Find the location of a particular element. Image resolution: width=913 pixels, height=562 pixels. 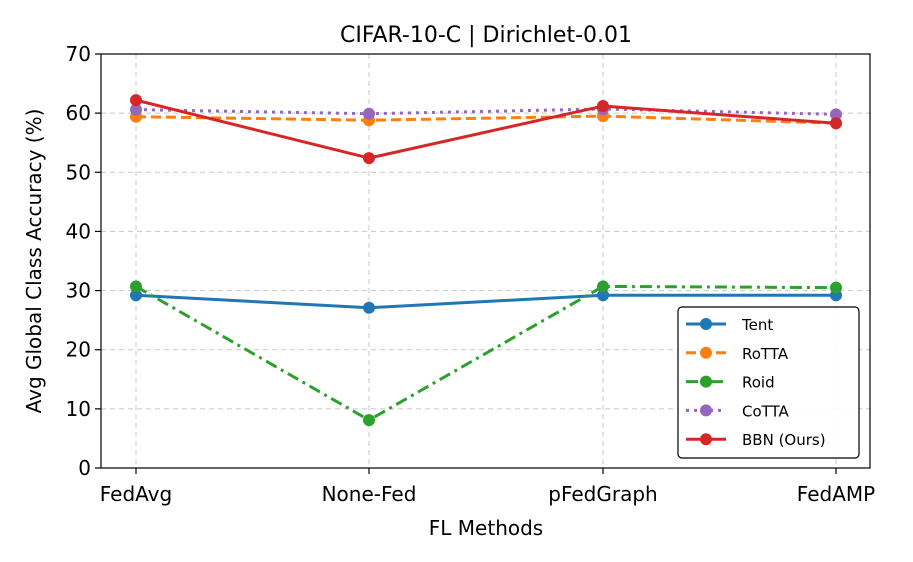

y-tick-label: 70 is located at coordinates (78, 54).